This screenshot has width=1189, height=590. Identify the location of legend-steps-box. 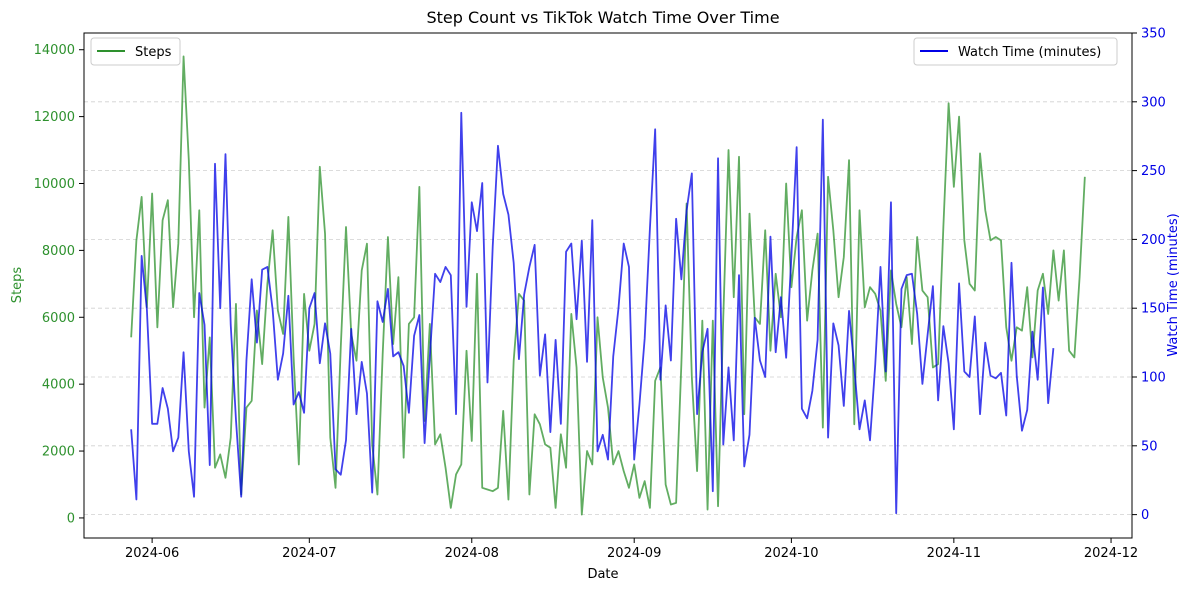
(135, 51).